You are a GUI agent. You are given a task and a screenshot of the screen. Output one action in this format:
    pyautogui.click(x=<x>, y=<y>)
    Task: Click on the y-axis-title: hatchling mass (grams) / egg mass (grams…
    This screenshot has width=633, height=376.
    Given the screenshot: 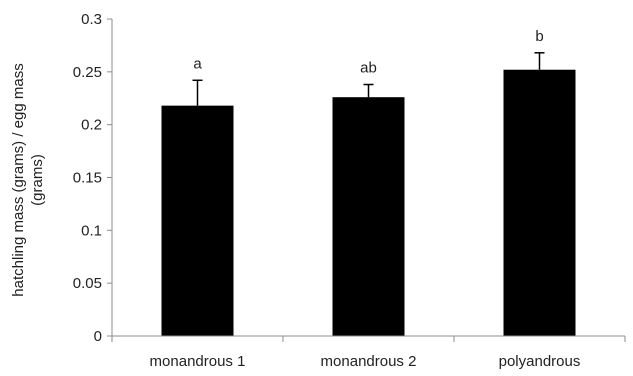 What is the action you would take?
    pyautogui.click(x=28, y=179)
    